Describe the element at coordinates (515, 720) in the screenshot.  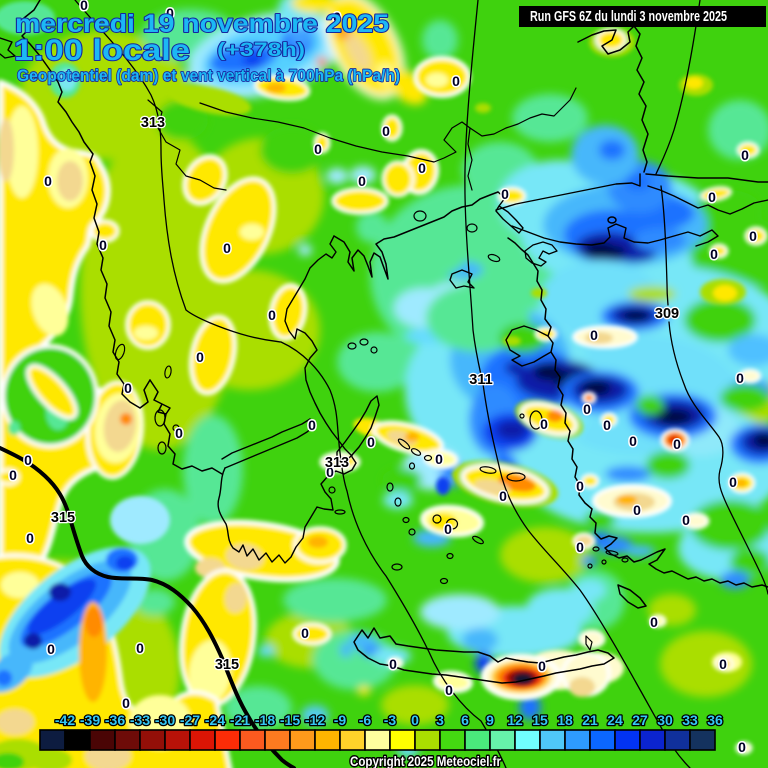
I see `svg-text: 12` at that location.